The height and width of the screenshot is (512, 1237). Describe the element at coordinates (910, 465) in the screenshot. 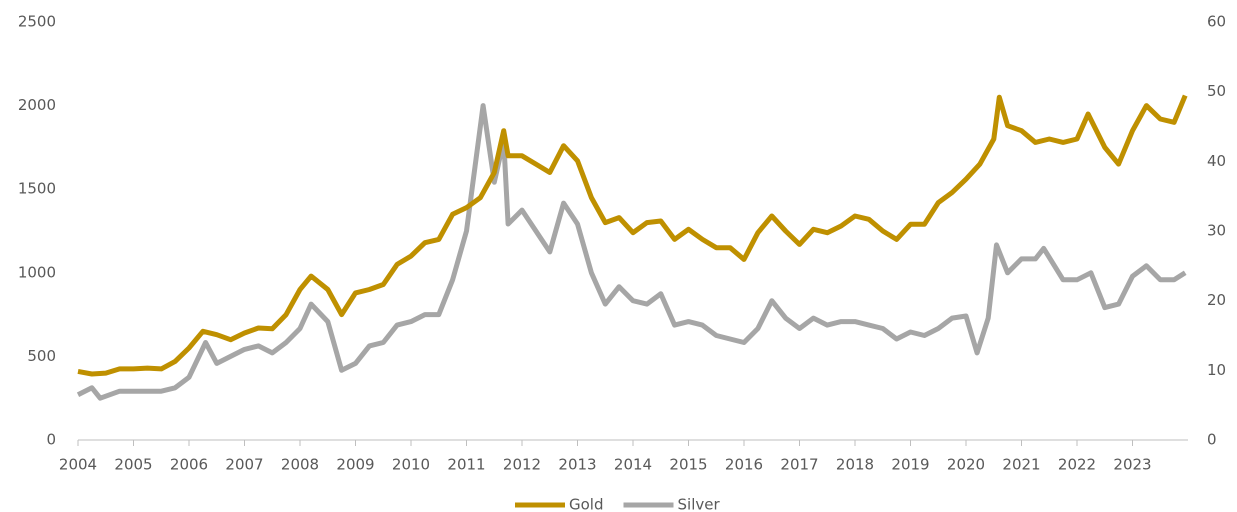

I see `x-tick-label: 2019` at that location.